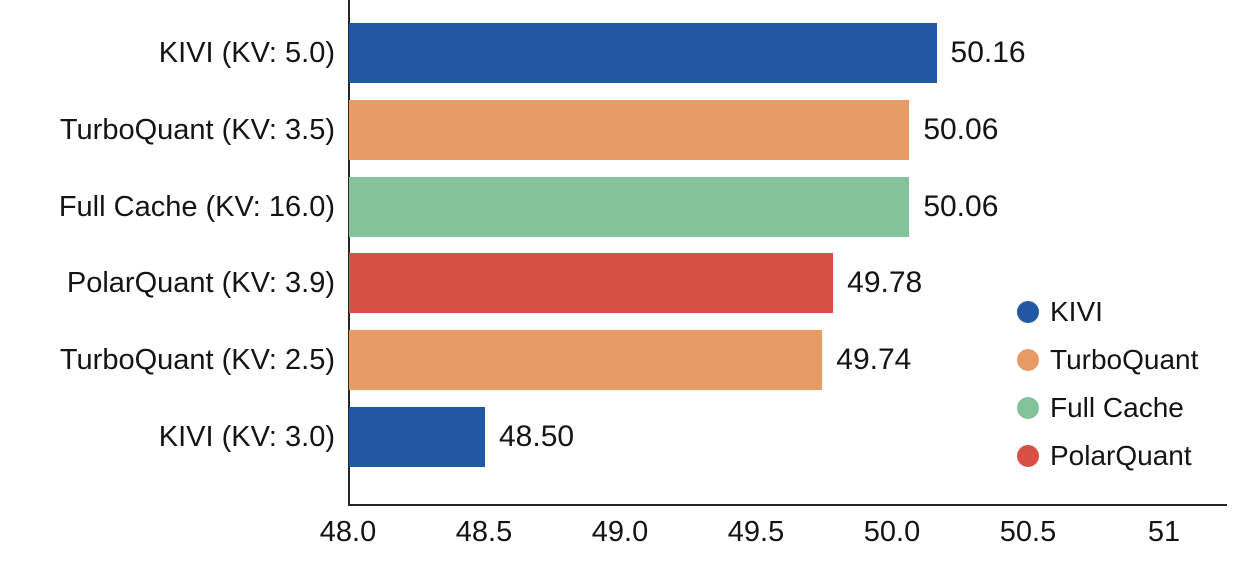 The image size is (1250, 561). I want to click on x-tick-label: 48.0, so click(348, 532).